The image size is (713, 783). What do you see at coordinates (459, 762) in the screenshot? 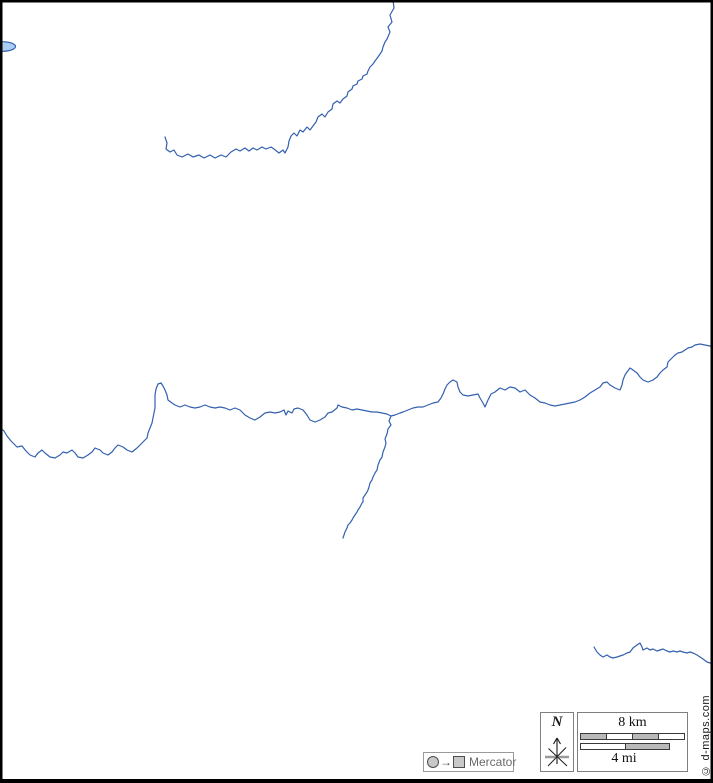
I see `flat-map-square-icon` at bounding box center [459, 762].